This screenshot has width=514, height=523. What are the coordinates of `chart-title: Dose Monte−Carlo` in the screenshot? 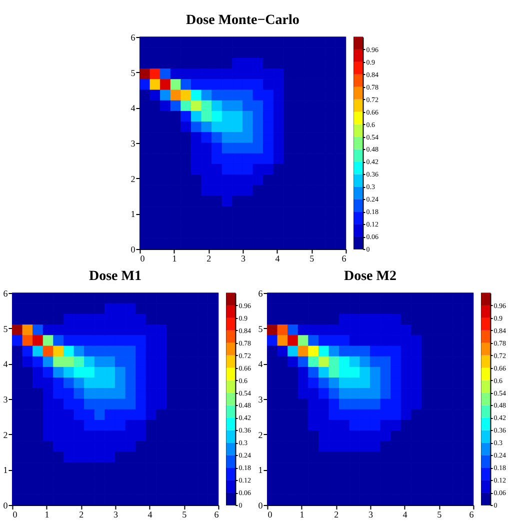 It's located at (243, 20).